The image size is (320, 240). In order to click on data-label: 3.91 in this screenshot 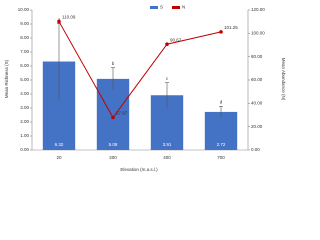, I will do `click(167, 144)`.